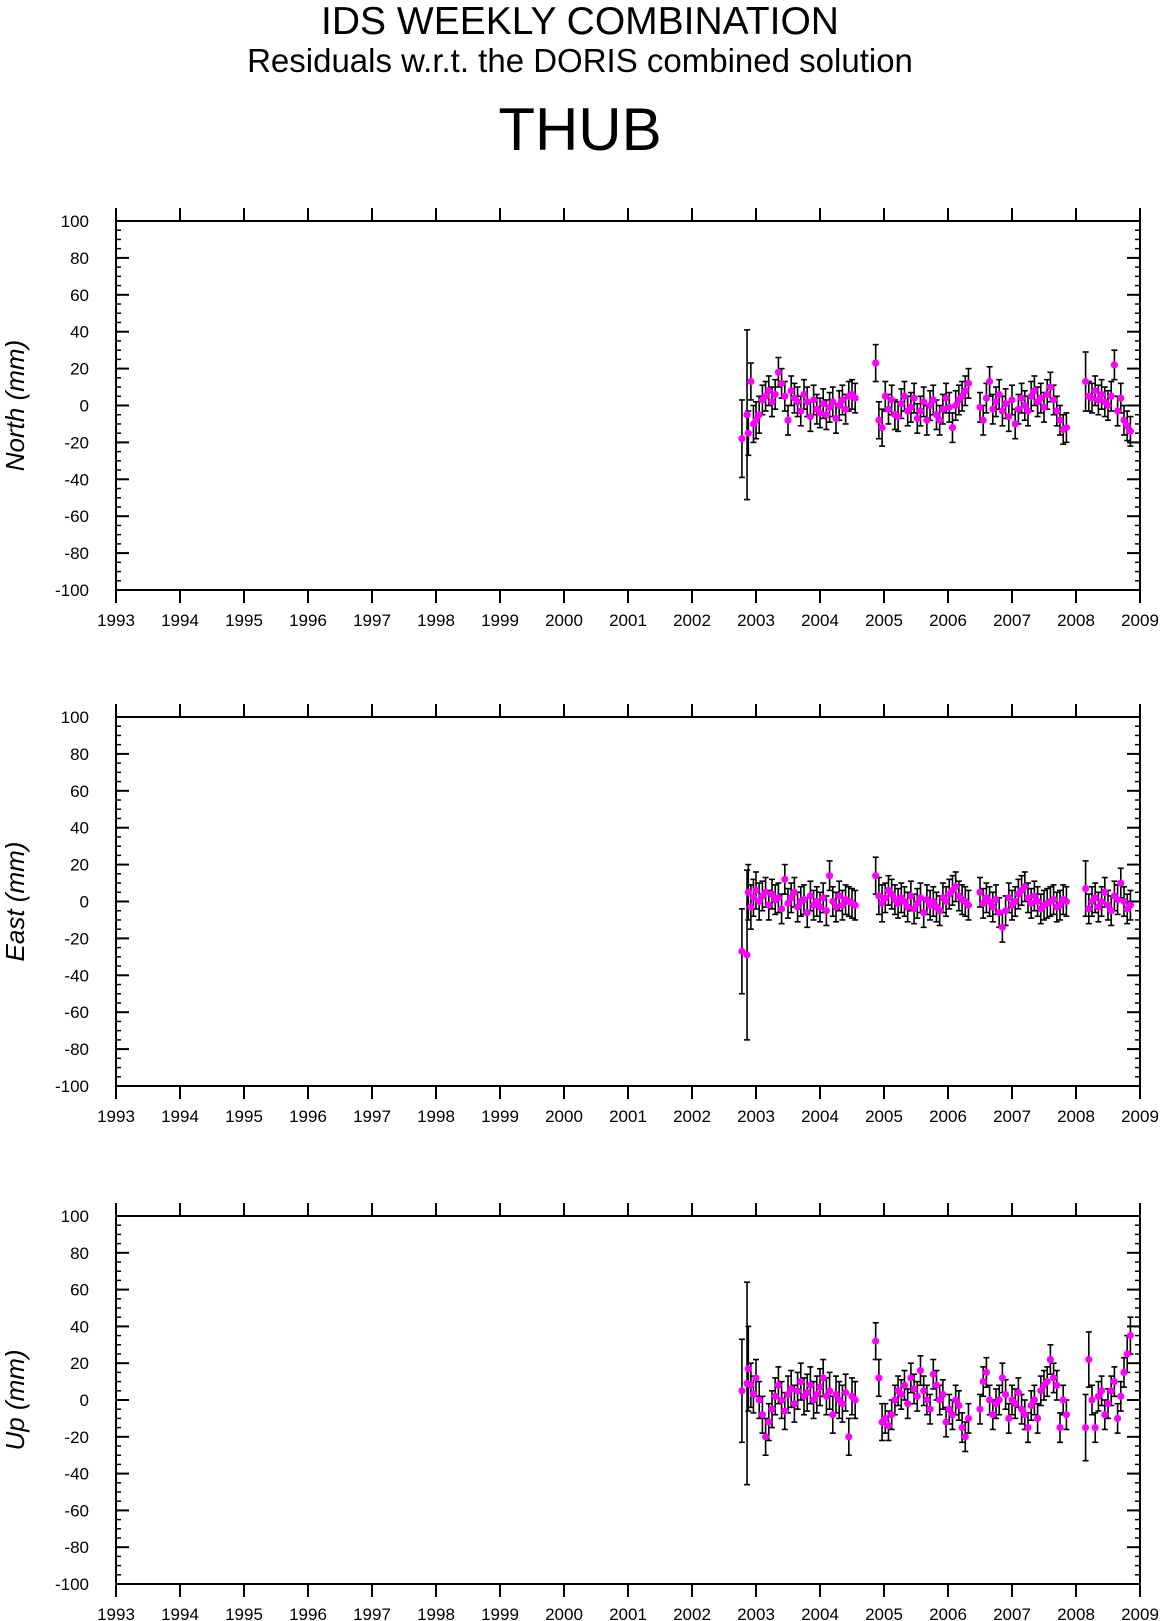 Image resolution: width=1160 pixels, height=1621 pixels. Describe the element at coordinates (79, 1326) in the screenshot. I see `y-tick-label: 40` at that location.